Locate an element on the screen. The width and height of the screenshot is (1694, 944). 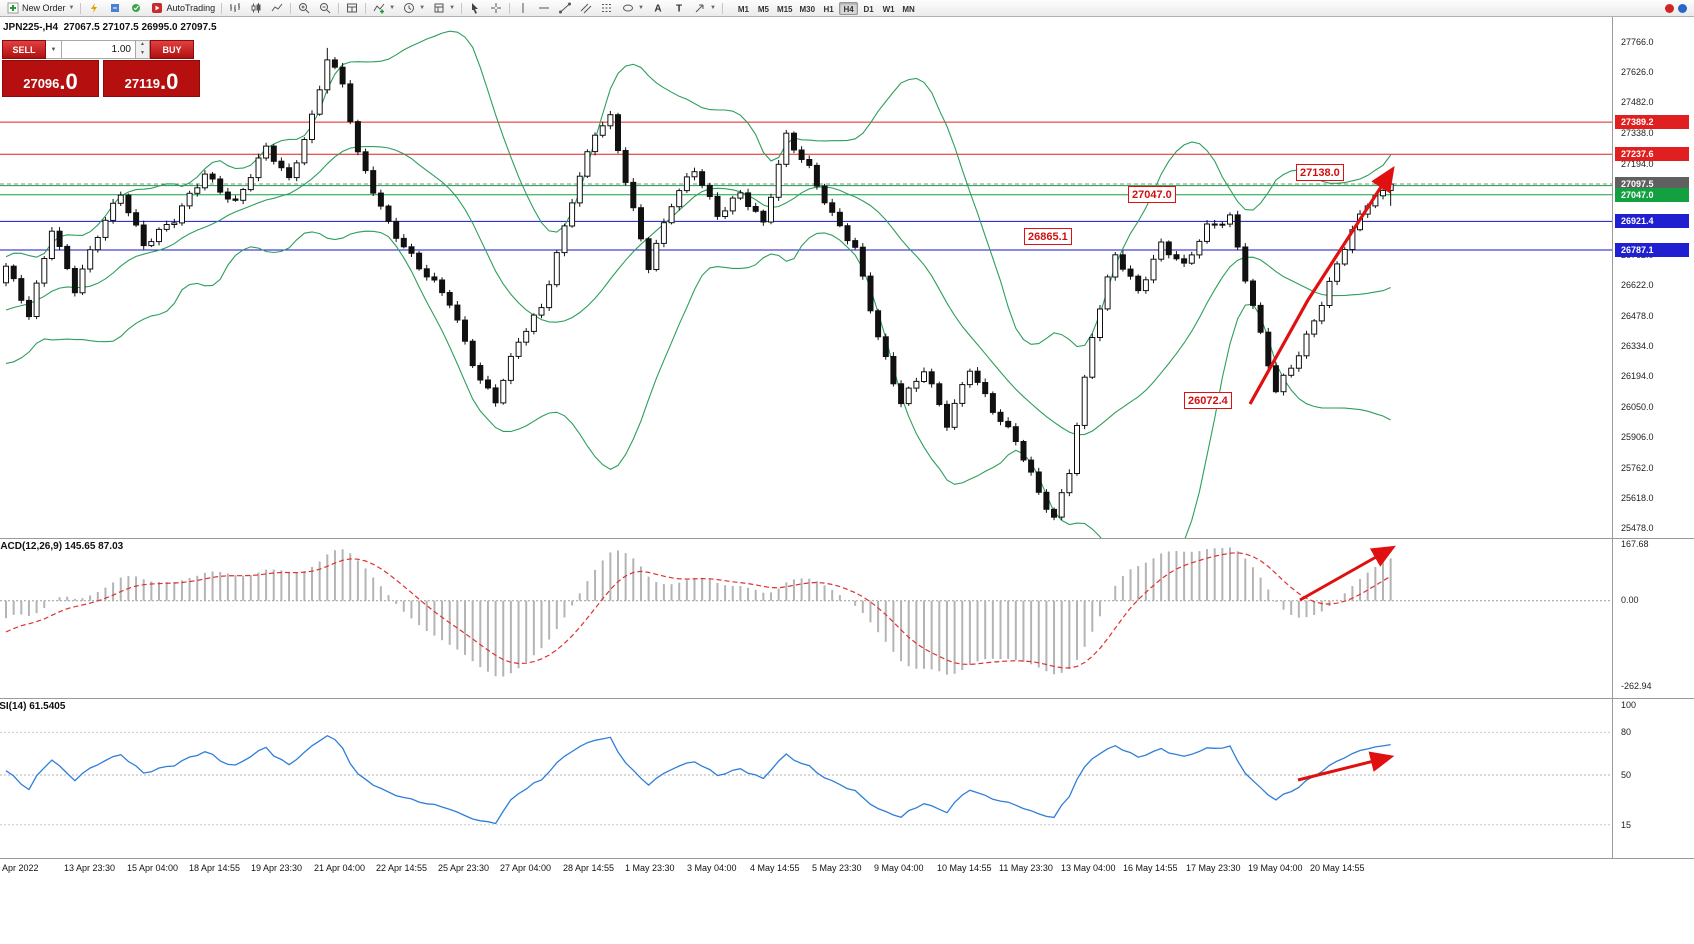
price-marker-27097.5: 27097.5 is located at coordinates (1652, 184).